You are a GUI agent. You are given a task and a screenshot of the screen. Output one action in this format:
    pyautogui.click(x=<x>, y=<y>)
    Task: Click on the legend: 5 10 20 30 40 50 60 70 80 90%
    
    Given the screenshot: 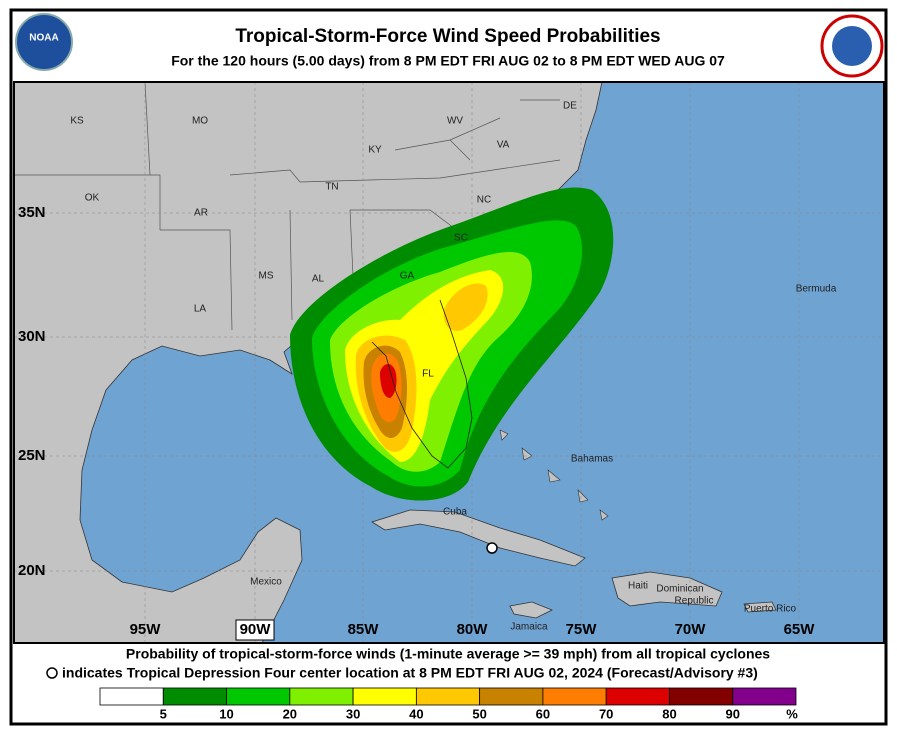 What is the action you would take?
    pyautogui.click(x=448, y=704)
    